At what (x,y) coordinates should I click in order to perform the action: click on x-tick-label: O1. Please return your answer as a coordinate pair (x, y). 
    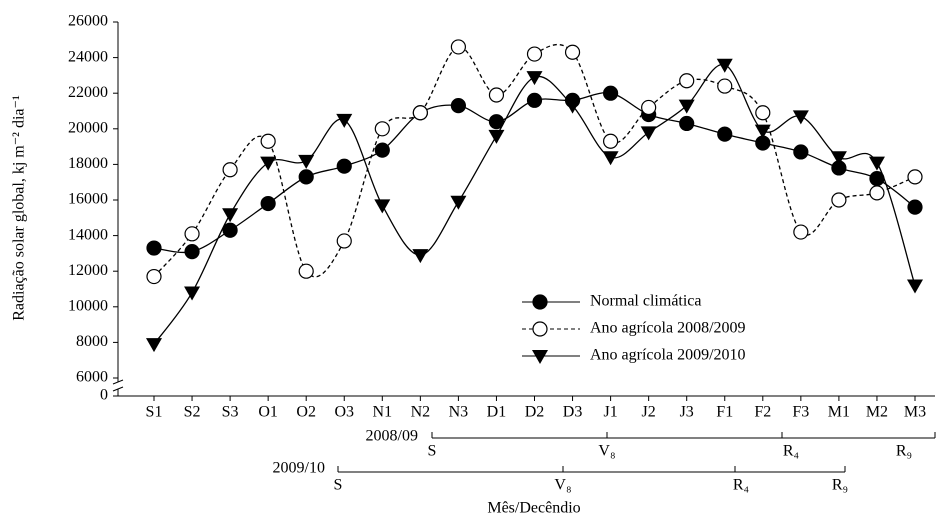
    Looking at the image, I should click on (268, 412).